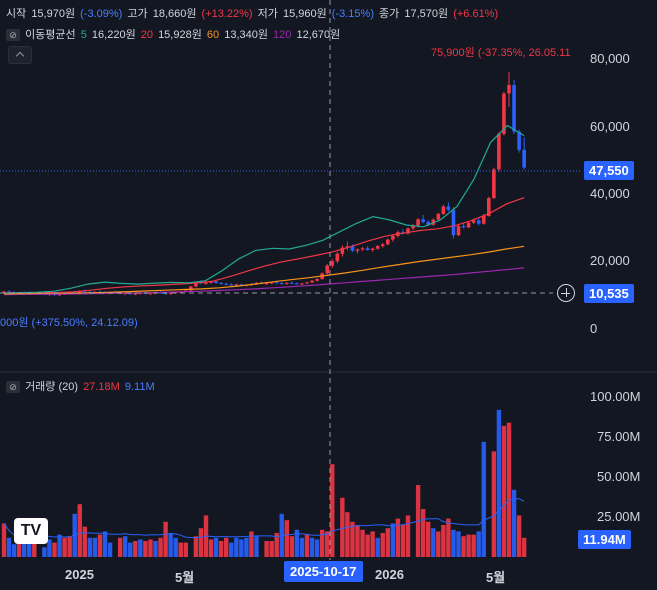 This screenshot has height=590, width=657. What do you see at coordinates (609, 170) in the screenshot?
I see `current-price-tag: 47,550` at bounding box center [609, 170].